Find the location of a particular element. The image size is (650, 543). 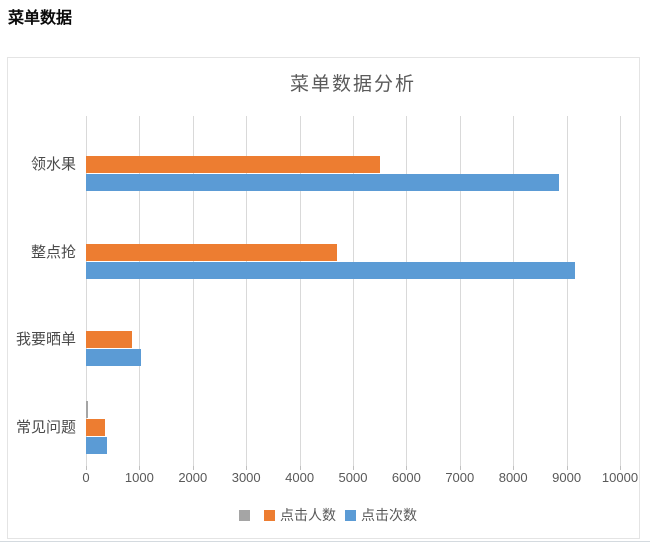

x-axis-tick-label: 9000 is located at coordinates (567, 477).